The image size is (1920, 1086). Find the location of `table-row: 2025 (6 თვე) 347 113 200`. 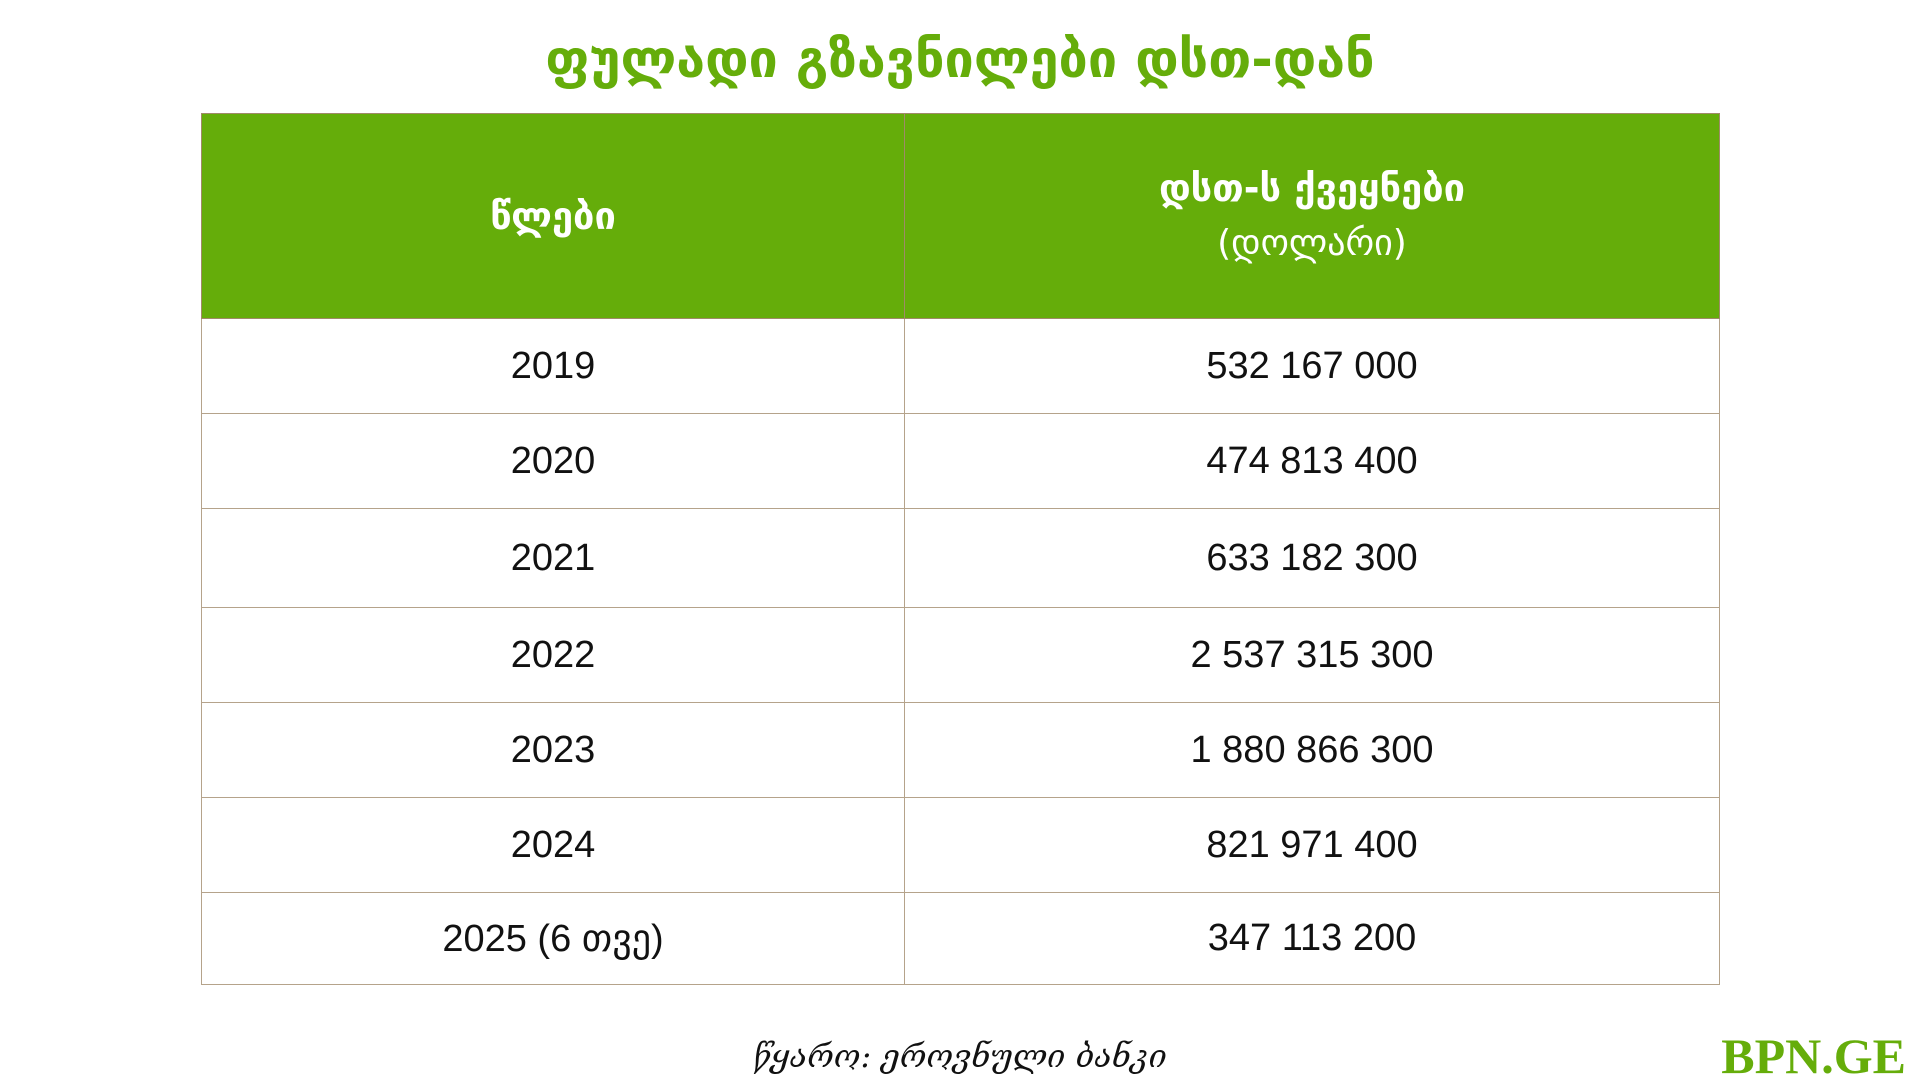

table-row: 2025 (6 თვე) 347 113 200 is located at coordinates (960, 938).